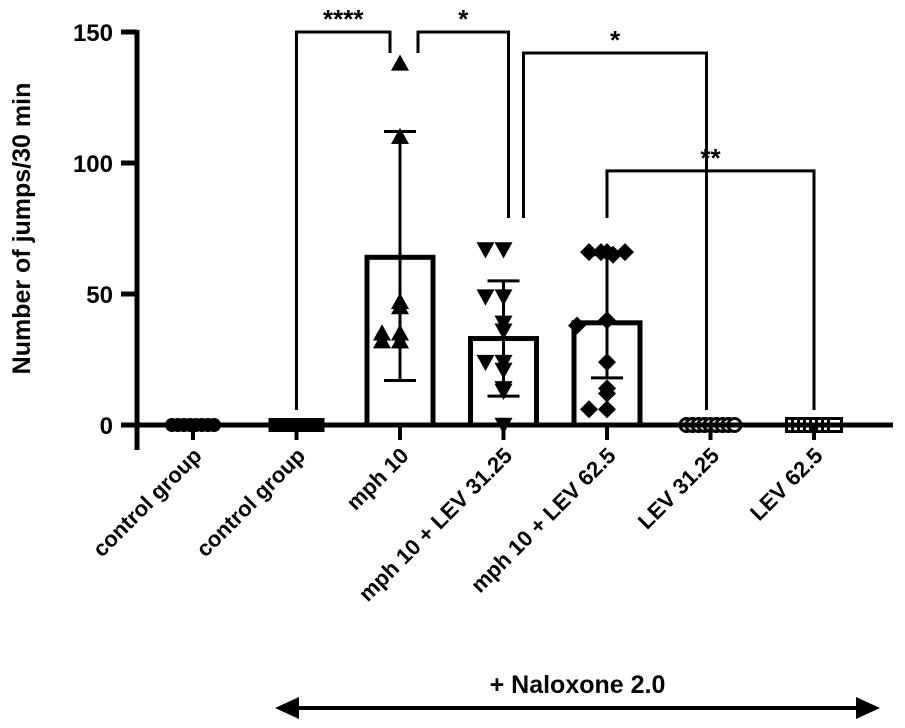 Image resolution: width=905 pixels, height=728 pixels. I want to click on y-tick-label-0: 0, so click(106, 426).